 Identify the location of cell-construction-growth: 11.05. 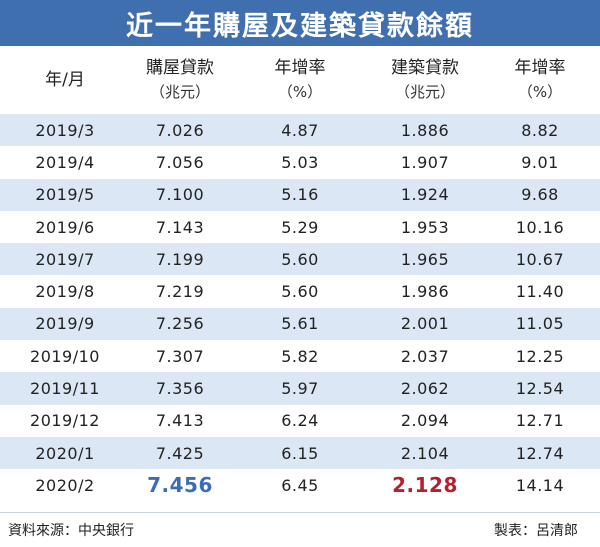
(540, 324).